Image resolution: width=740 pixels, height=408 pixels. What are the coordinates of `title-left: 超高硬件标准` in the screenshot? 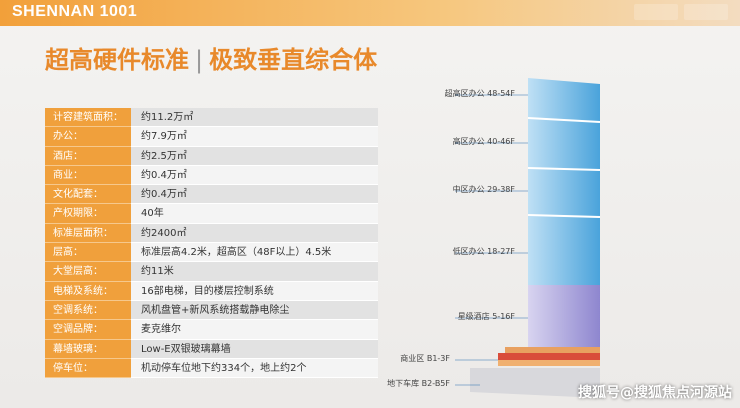 It's located at (117, 60).